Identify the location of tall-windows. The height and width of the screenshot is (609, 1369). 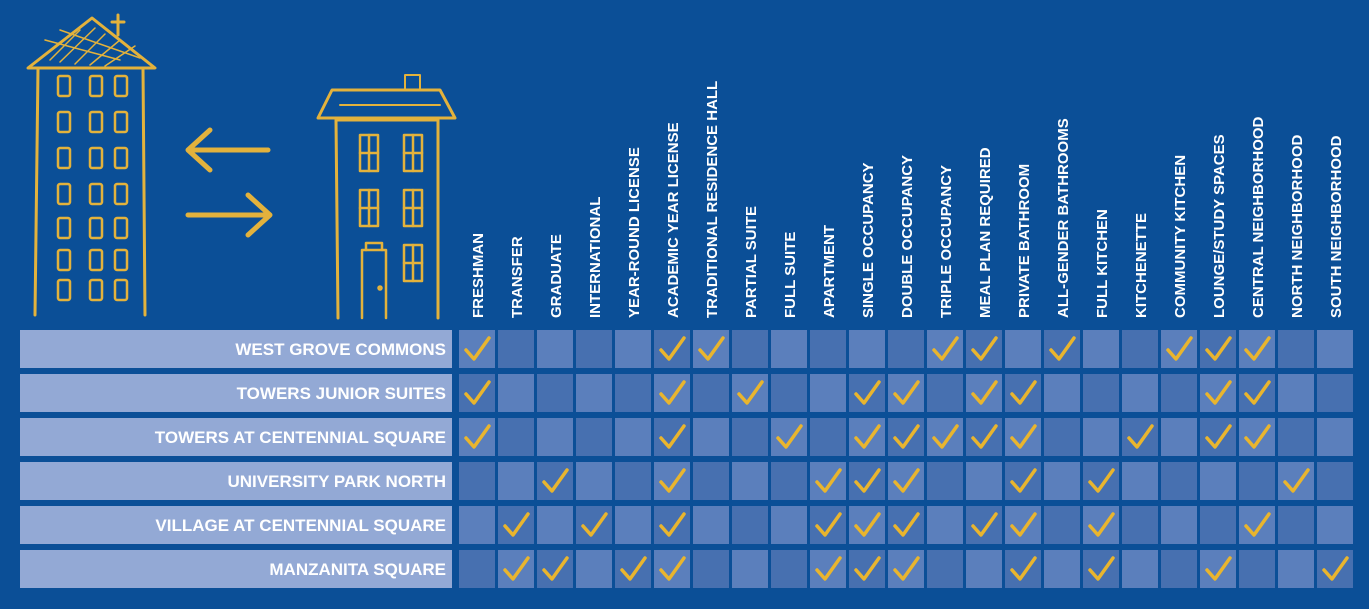
(92, 188).